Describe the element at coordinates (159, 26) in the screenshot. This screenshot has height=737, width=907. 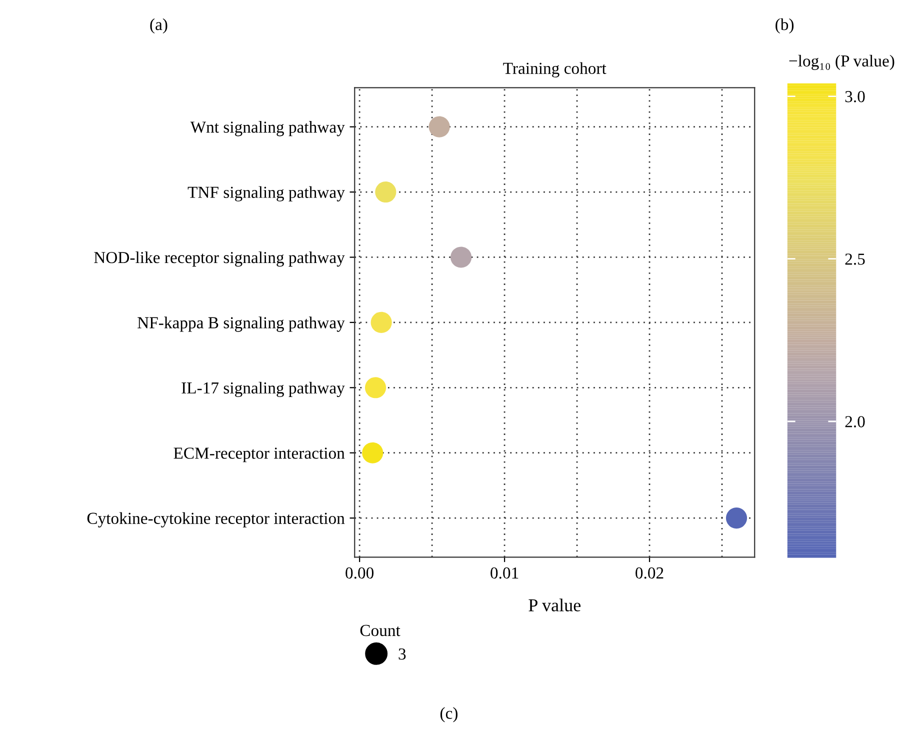
I see `text: (a)` at that location.